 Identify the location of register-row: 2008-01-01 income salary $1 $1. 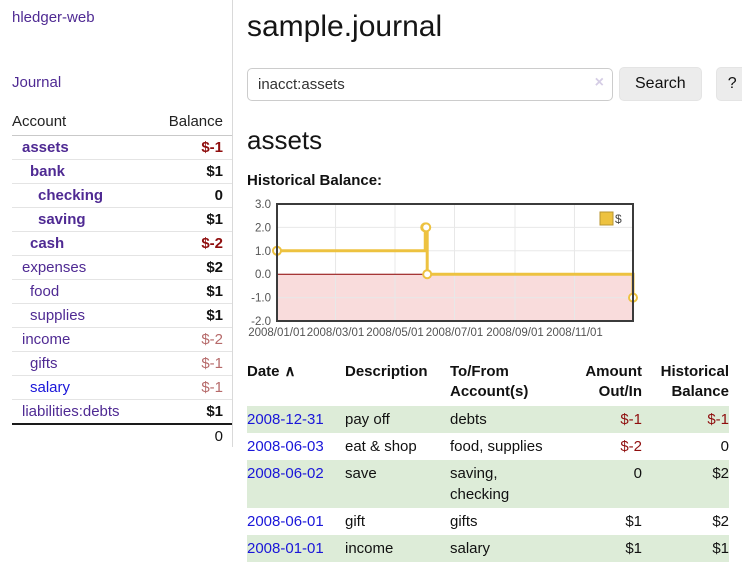
(488, 548).